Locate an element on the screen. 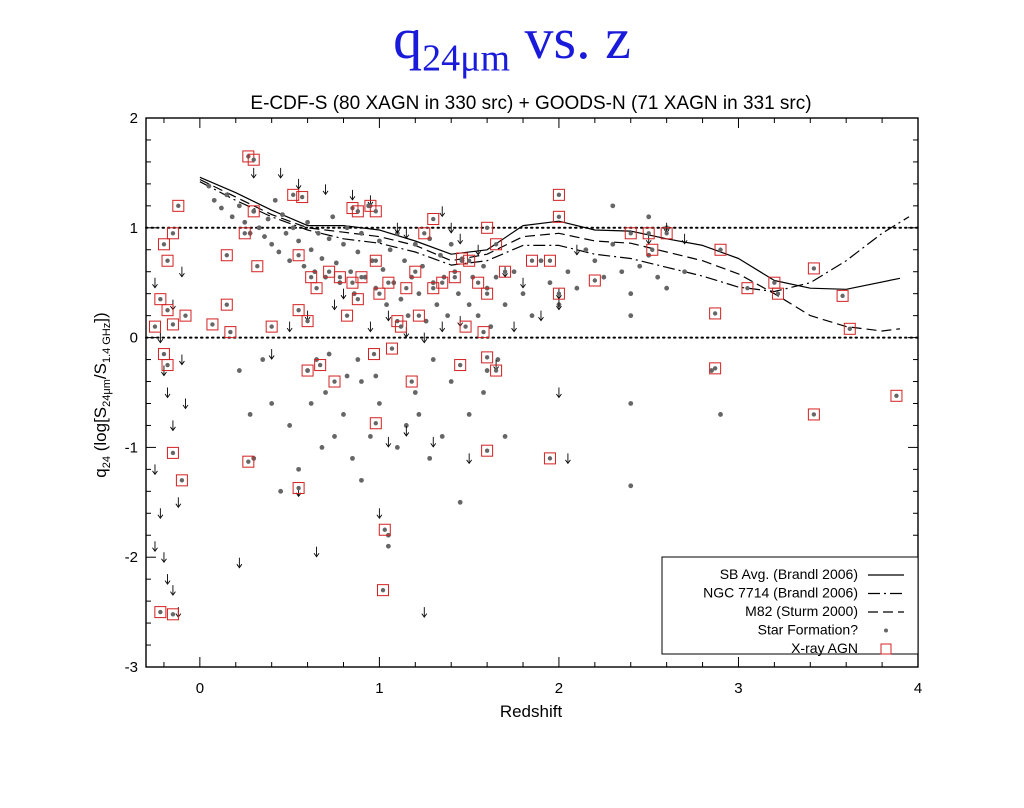 This screenshot has height=808, width=1024. svg-text: q24 (log[S24μm/S1.4 GHz]) is located at coordinates (102, 394).